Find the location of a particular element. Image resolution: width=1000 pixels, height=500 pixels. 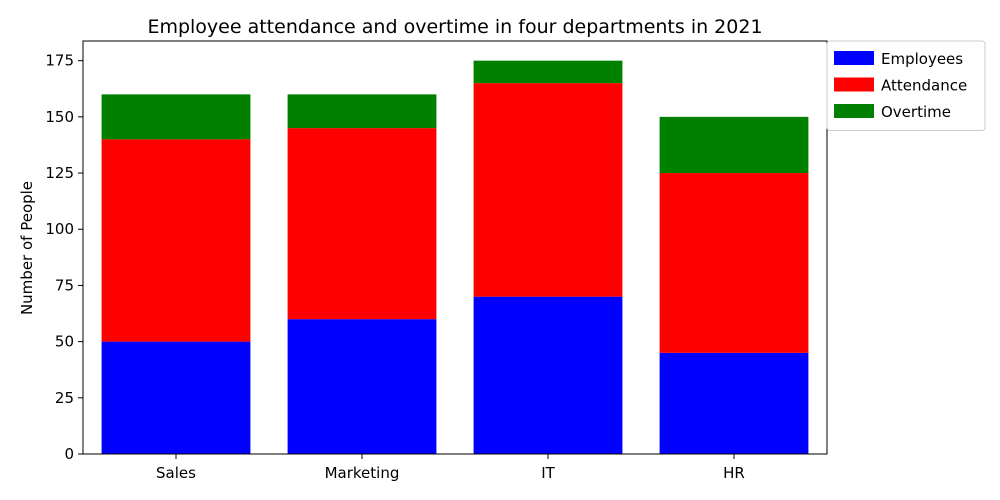

x-tick-label-it: IT is located at coordinates (548, 473).